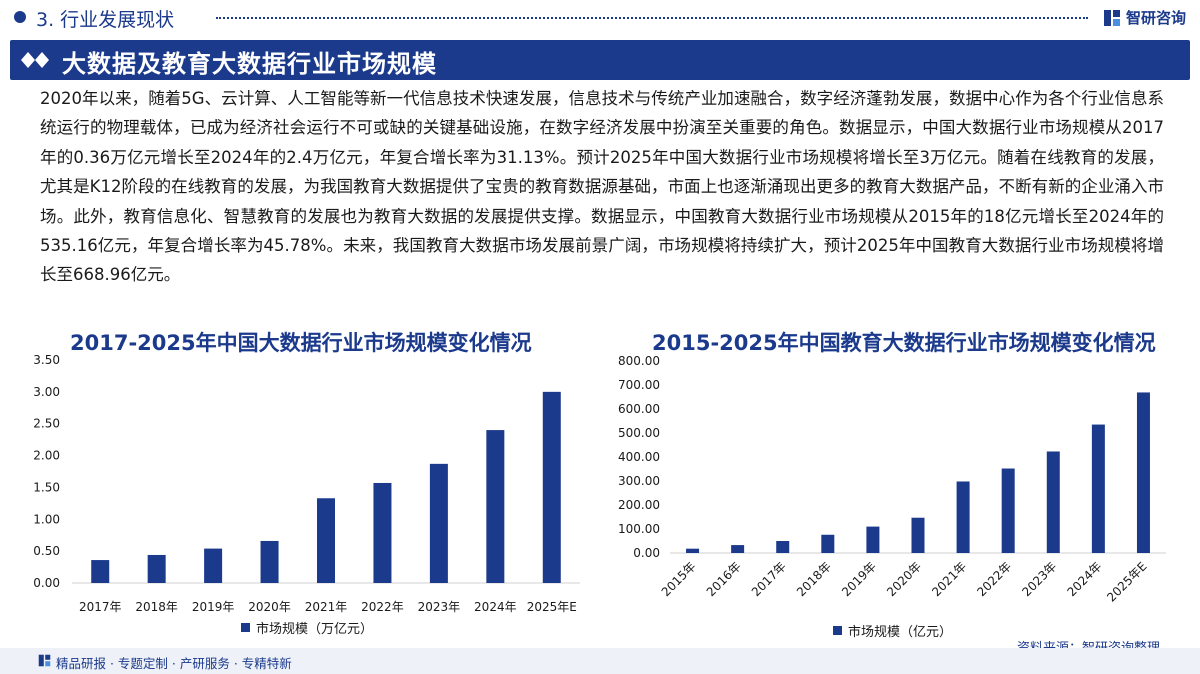  I want to click on bigdata-ytick-label: 0.00, so click(46, 583).